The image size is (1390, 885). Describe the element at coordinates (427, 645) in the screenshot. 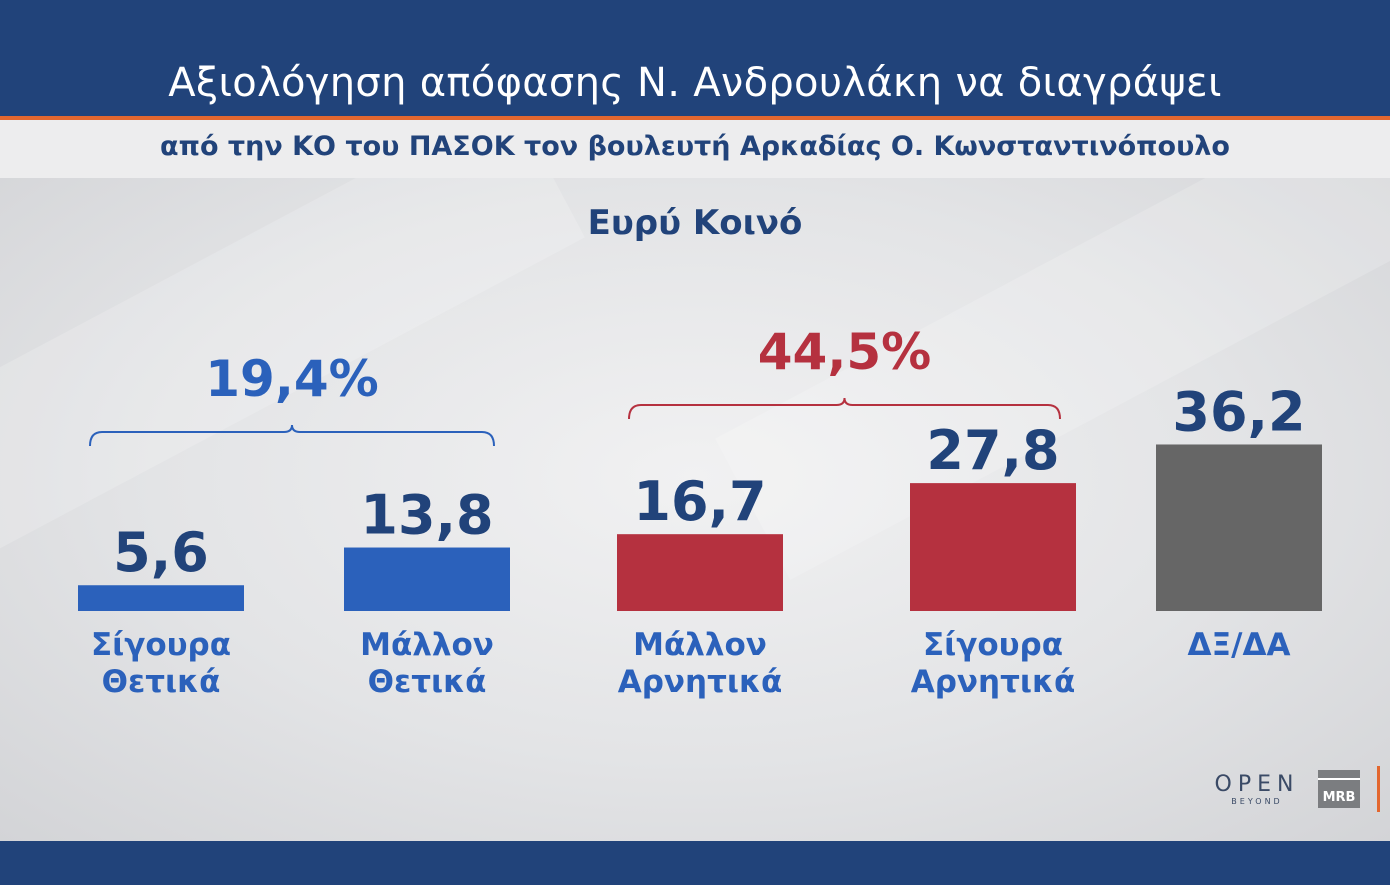

I see `category-label-2-line-1: Μάλλον` at that location.